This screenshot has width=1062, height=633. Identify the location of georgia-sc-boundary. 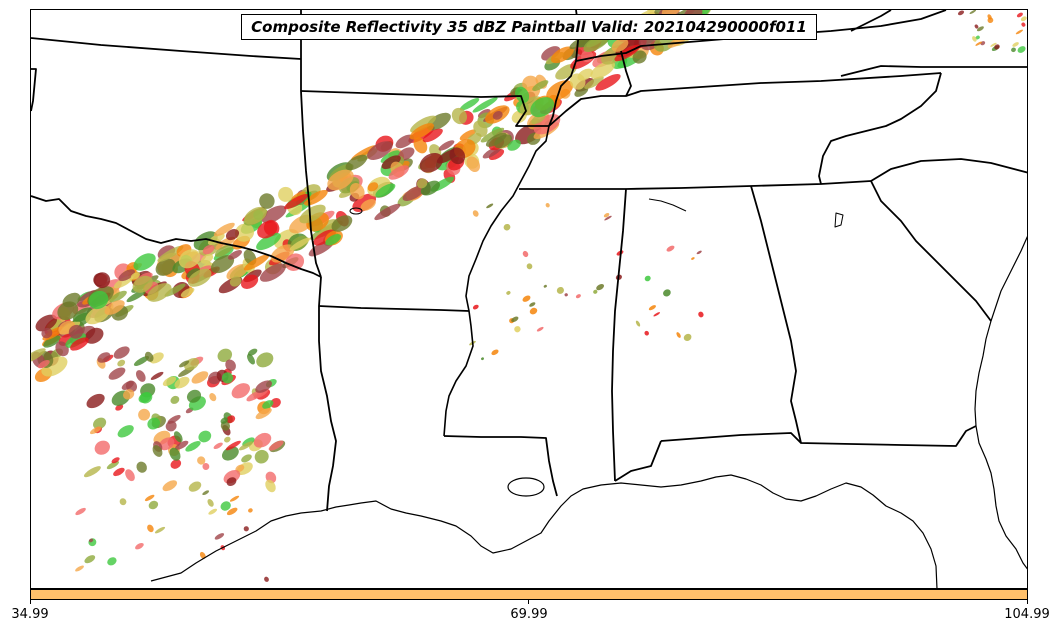
(931, 251).